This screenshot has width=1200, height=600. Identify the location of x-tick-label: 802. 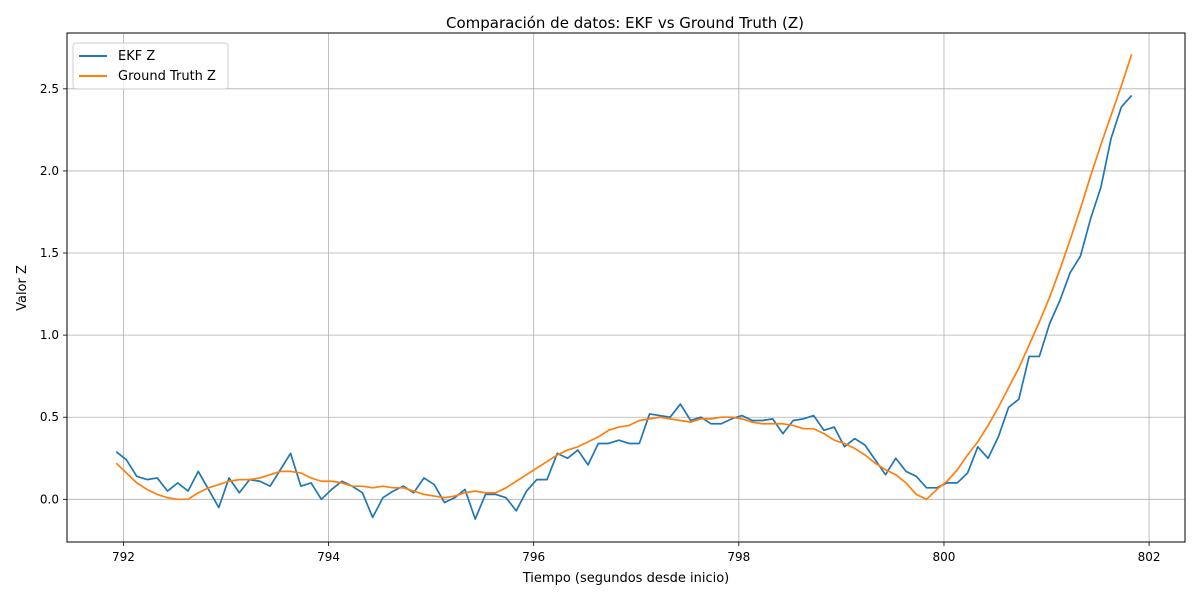
(1149, 557).